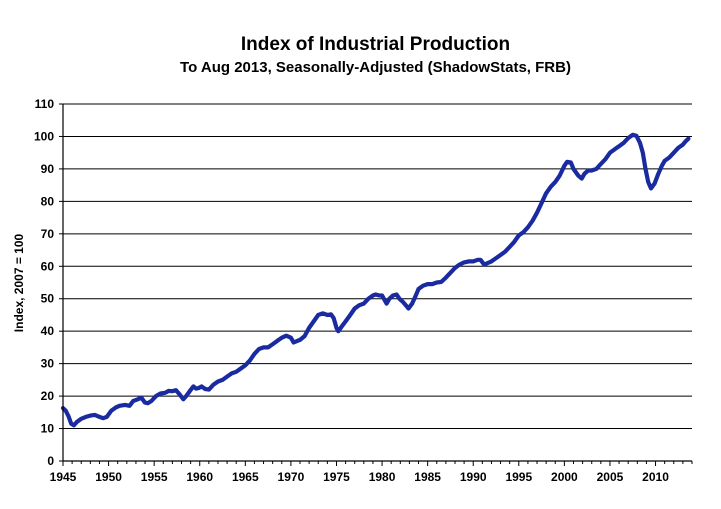  What do you see at coordinates (382, 477) in the screenshot?
I see `x-tick-label: 1980` at bounding box center [382, 477].